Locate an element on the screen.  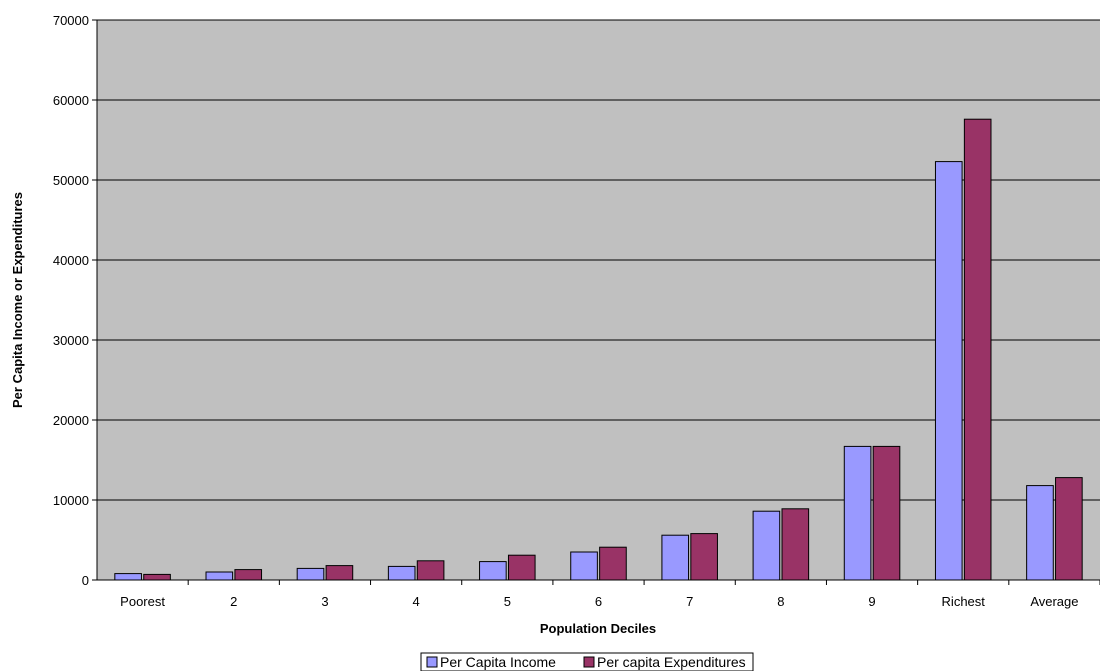
y-tick-label: 20000 is located at coordinates (71, 420).